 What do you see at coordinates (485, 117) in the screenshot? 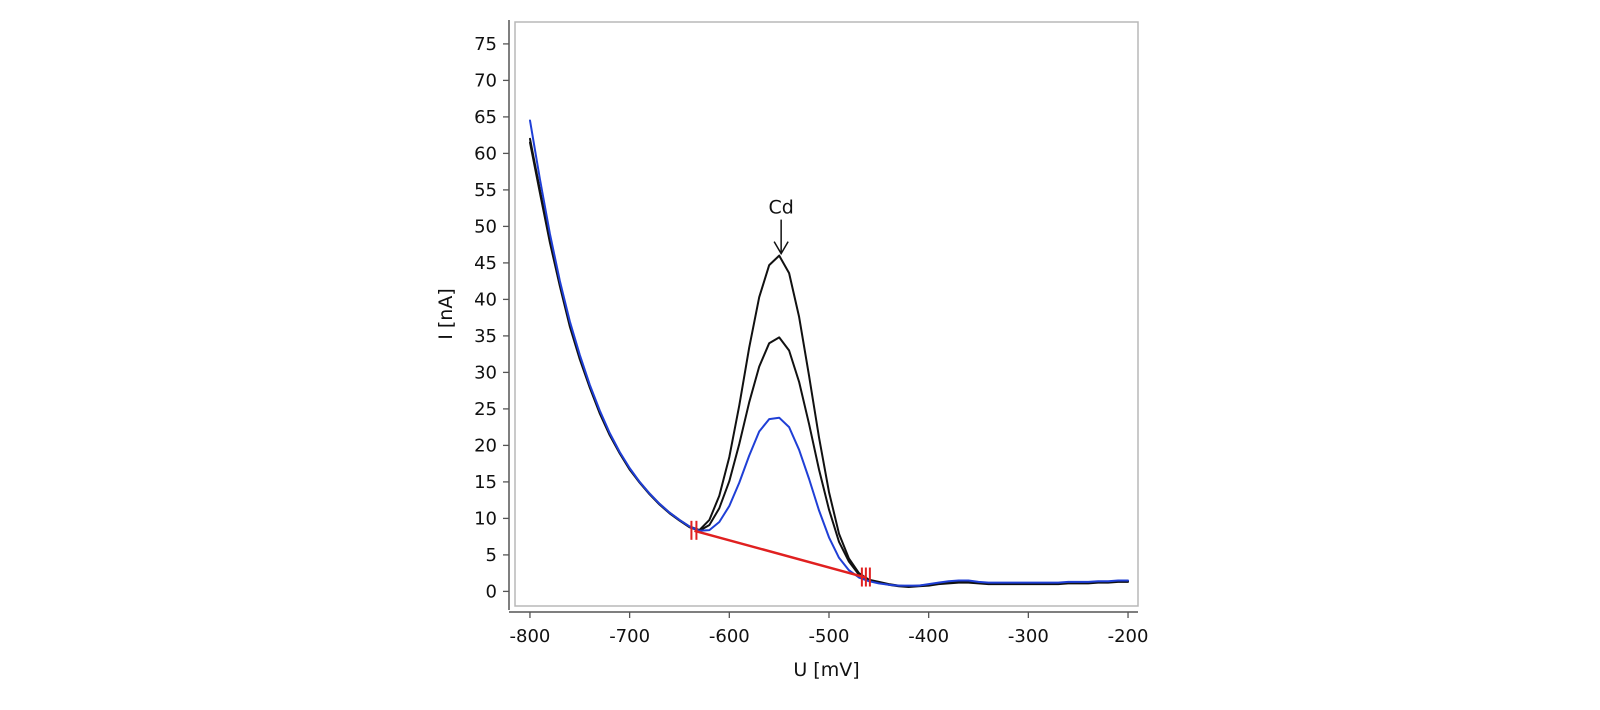
I see `y-tick-label: 65` at bounding box center [485, 117].